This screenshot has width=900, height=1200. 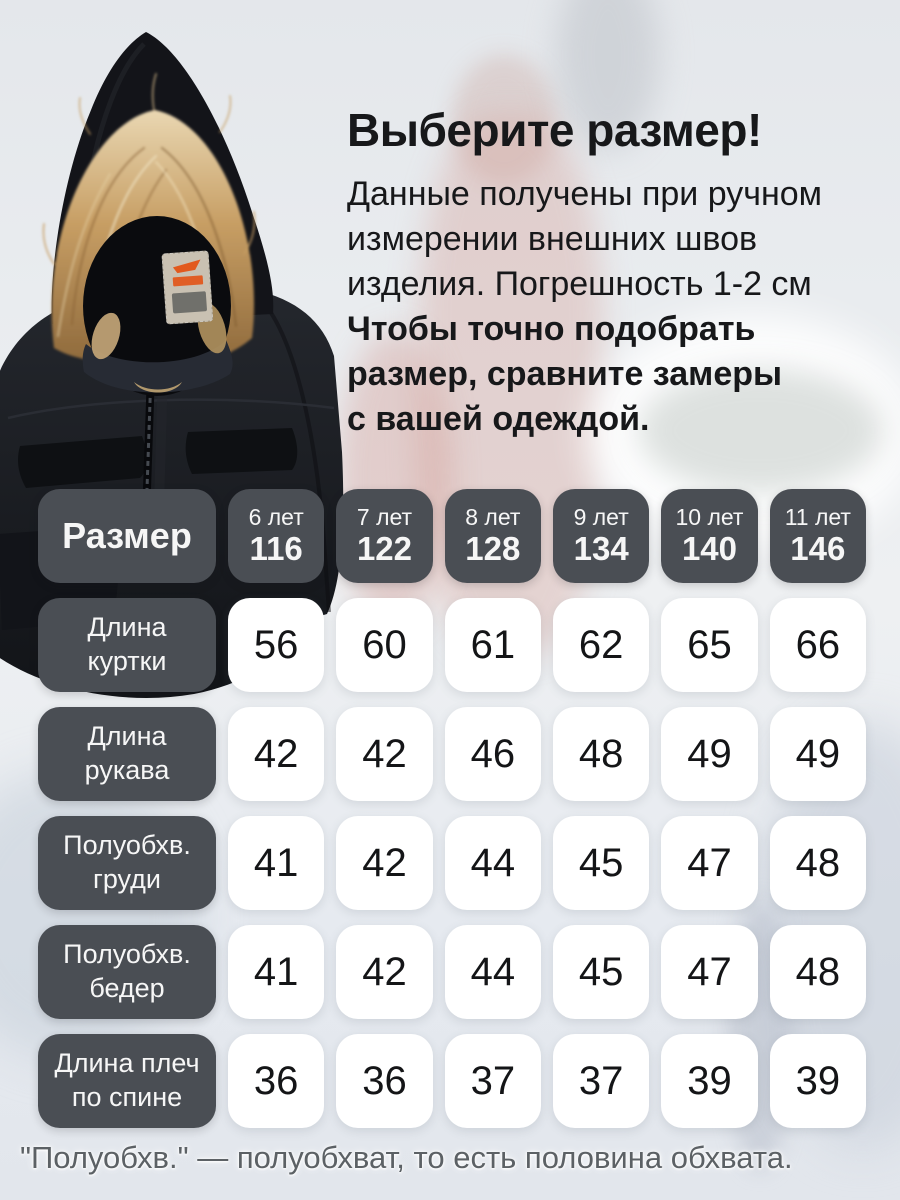 I want to click on measurement-note-line: Данные получены при ручном, so click(x=585, y=194).